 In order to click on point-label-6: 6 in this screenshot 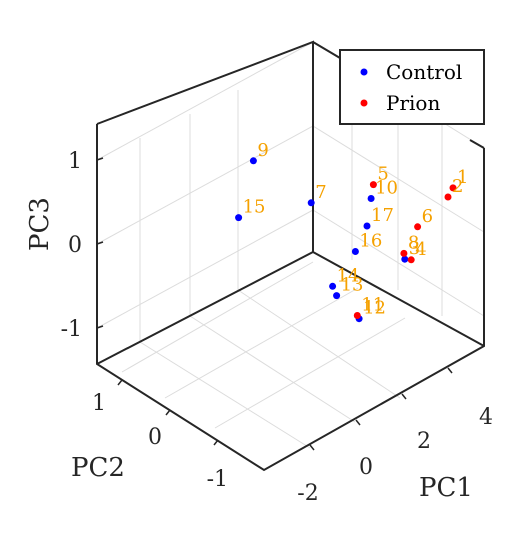, I will do `click(427, 216)`.